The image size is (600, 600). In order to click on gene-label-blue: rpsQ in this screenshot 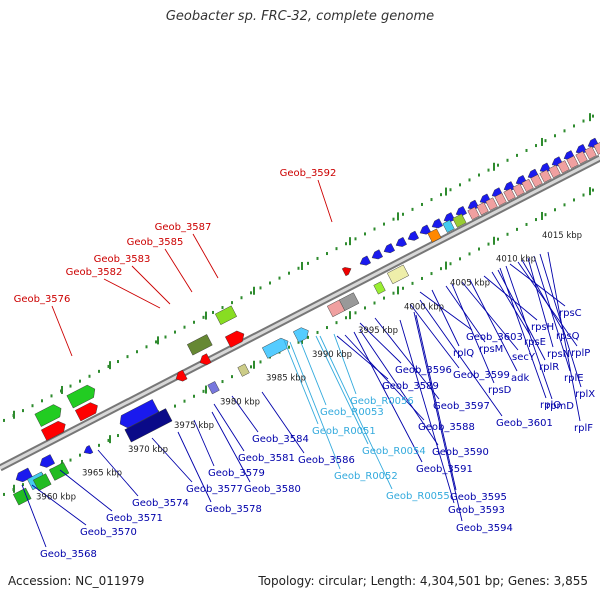, I will do `click(568, 336)`.